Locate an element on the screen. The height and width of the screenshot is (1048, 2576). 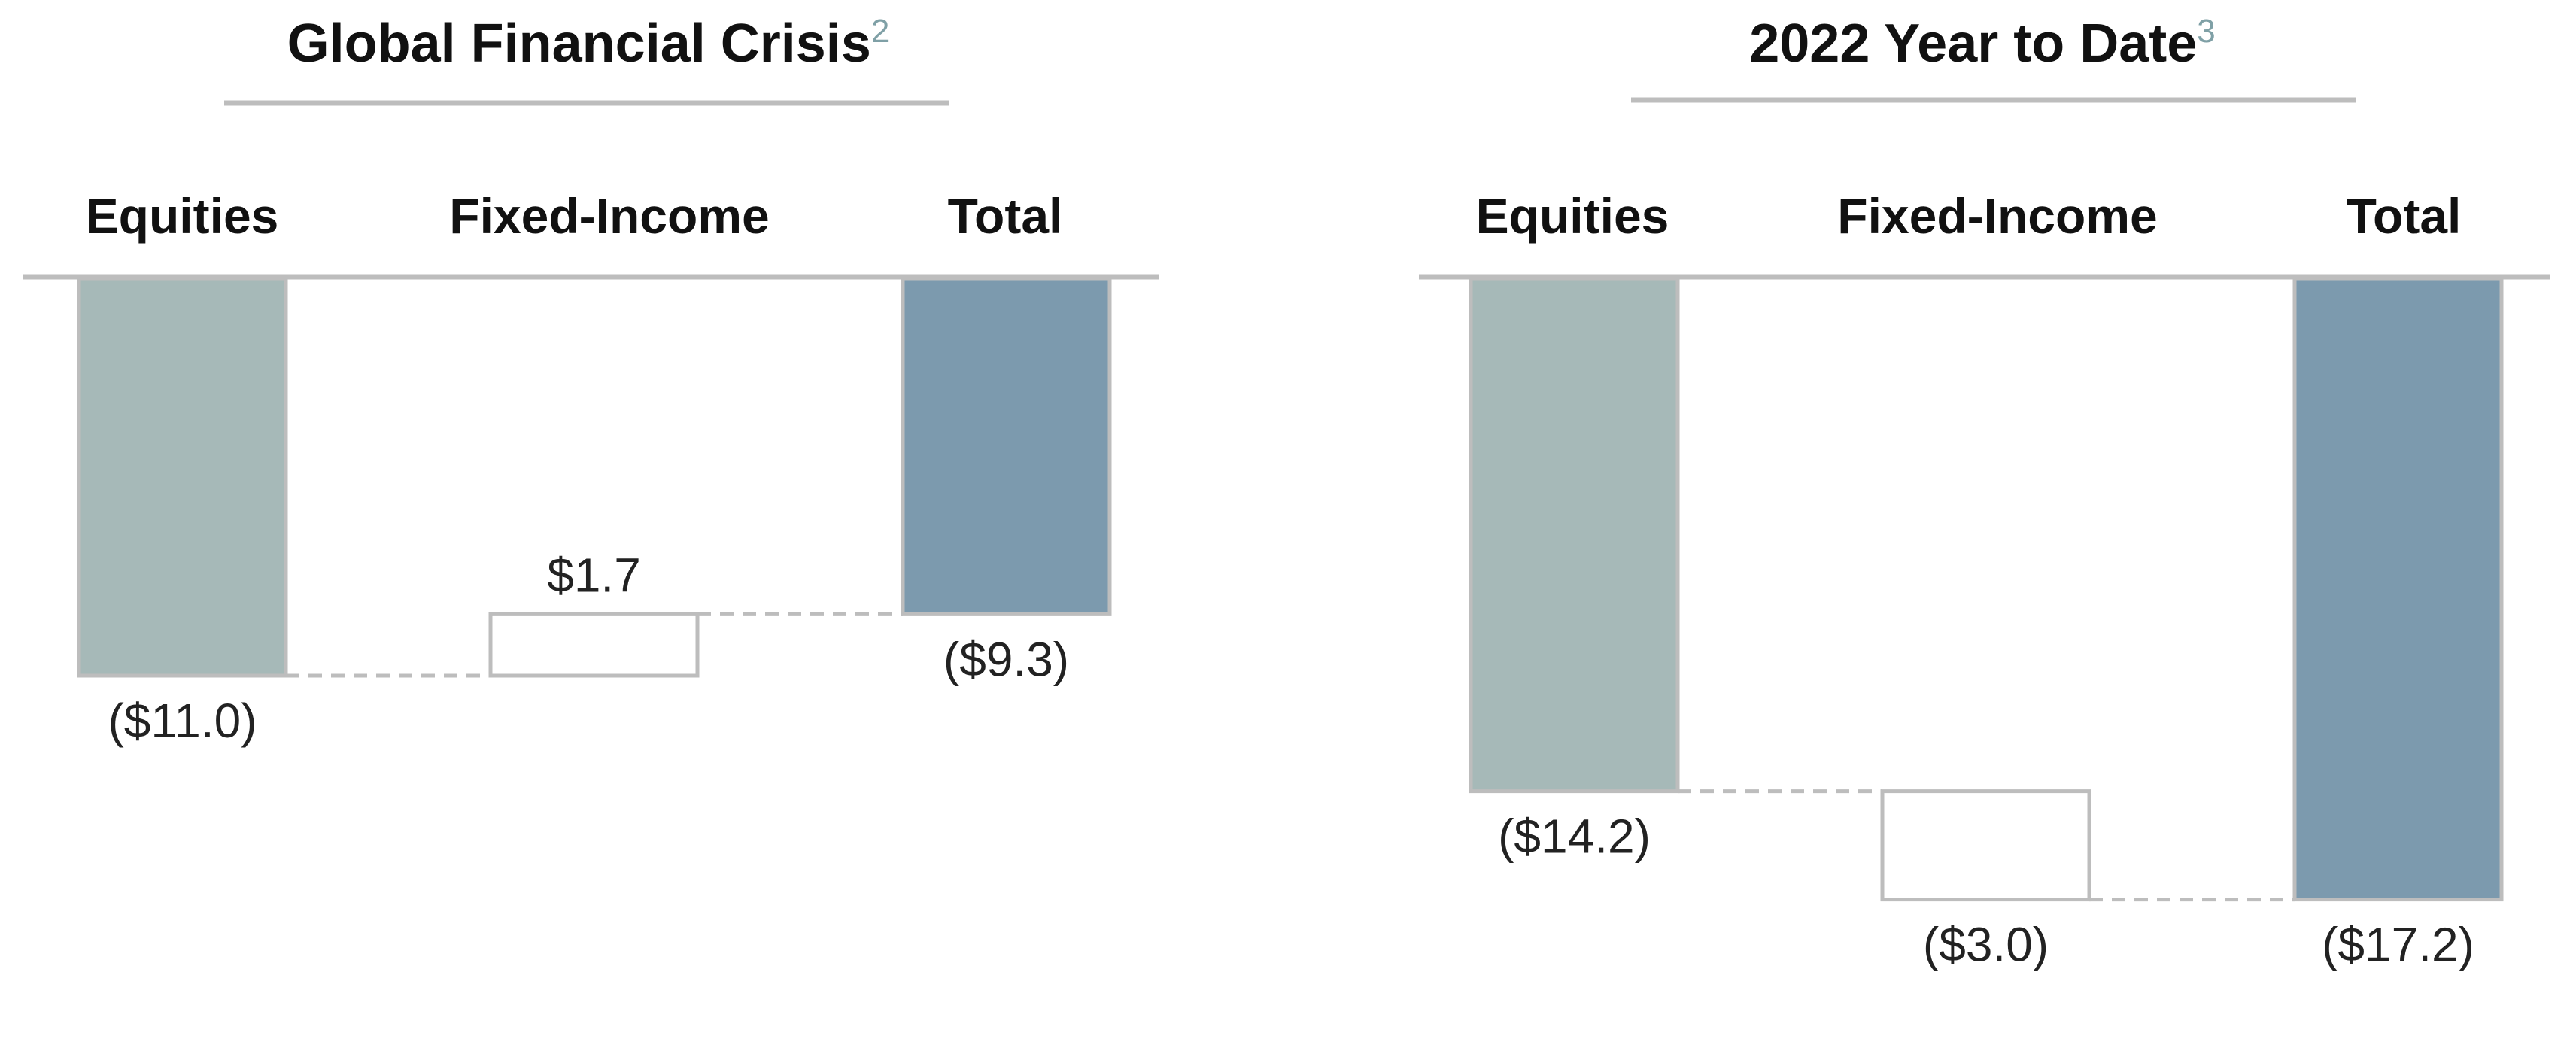
panel-1-bar-equities is located at coordinates (182, 477).